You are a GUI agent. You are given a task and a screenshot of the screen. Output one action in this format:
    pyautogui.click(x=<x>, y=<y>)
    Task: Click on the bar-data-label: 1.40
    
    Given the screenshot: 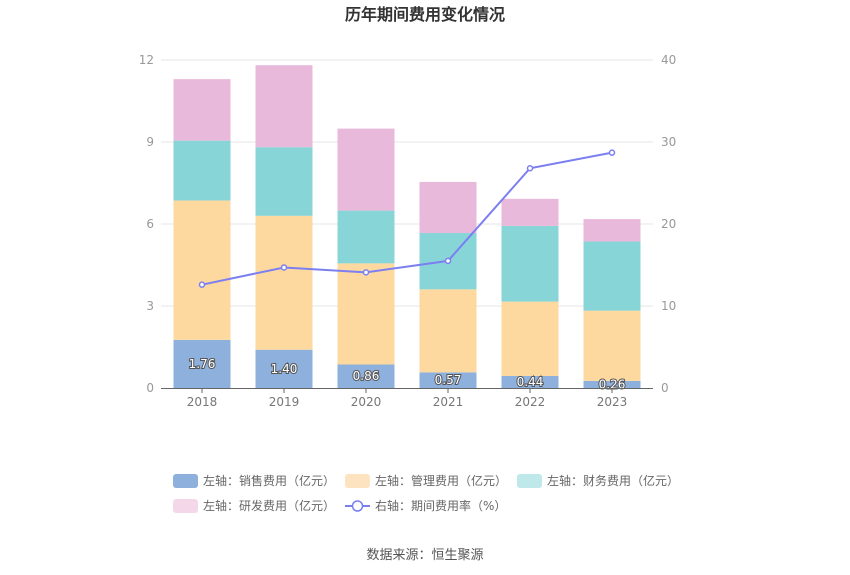 What is the action you would take?
    pyautogui.click(x=284, y=369)
    